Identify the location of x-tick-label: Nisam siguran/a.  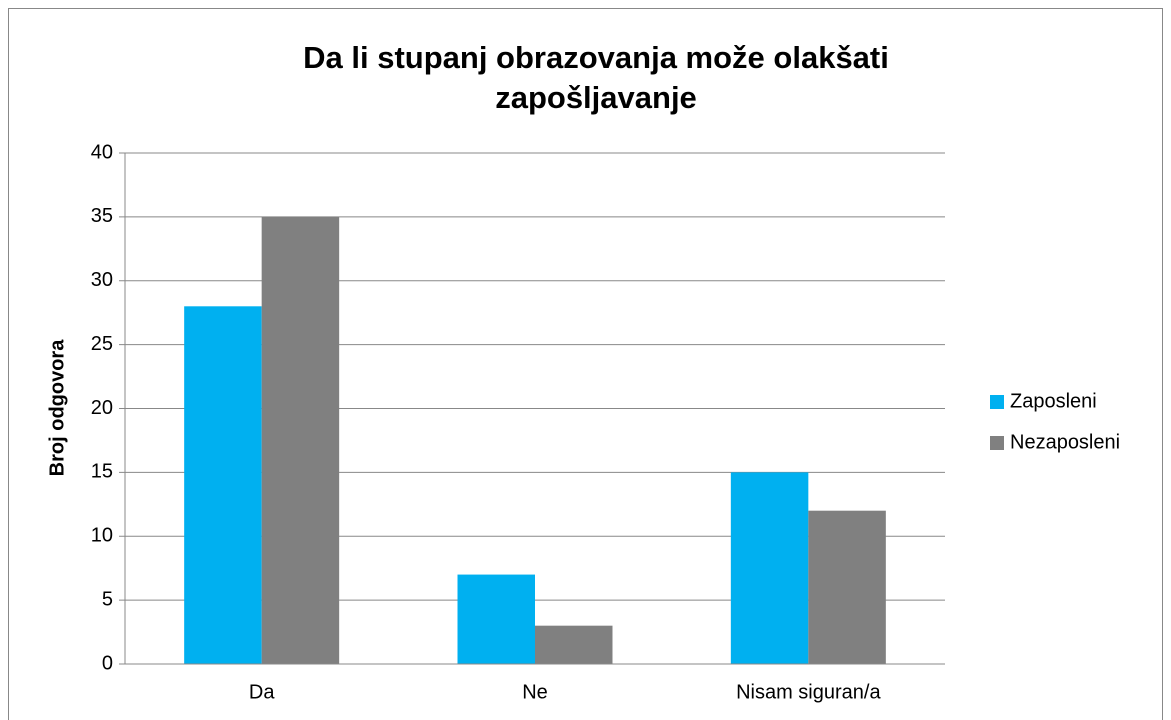
(808, 692).